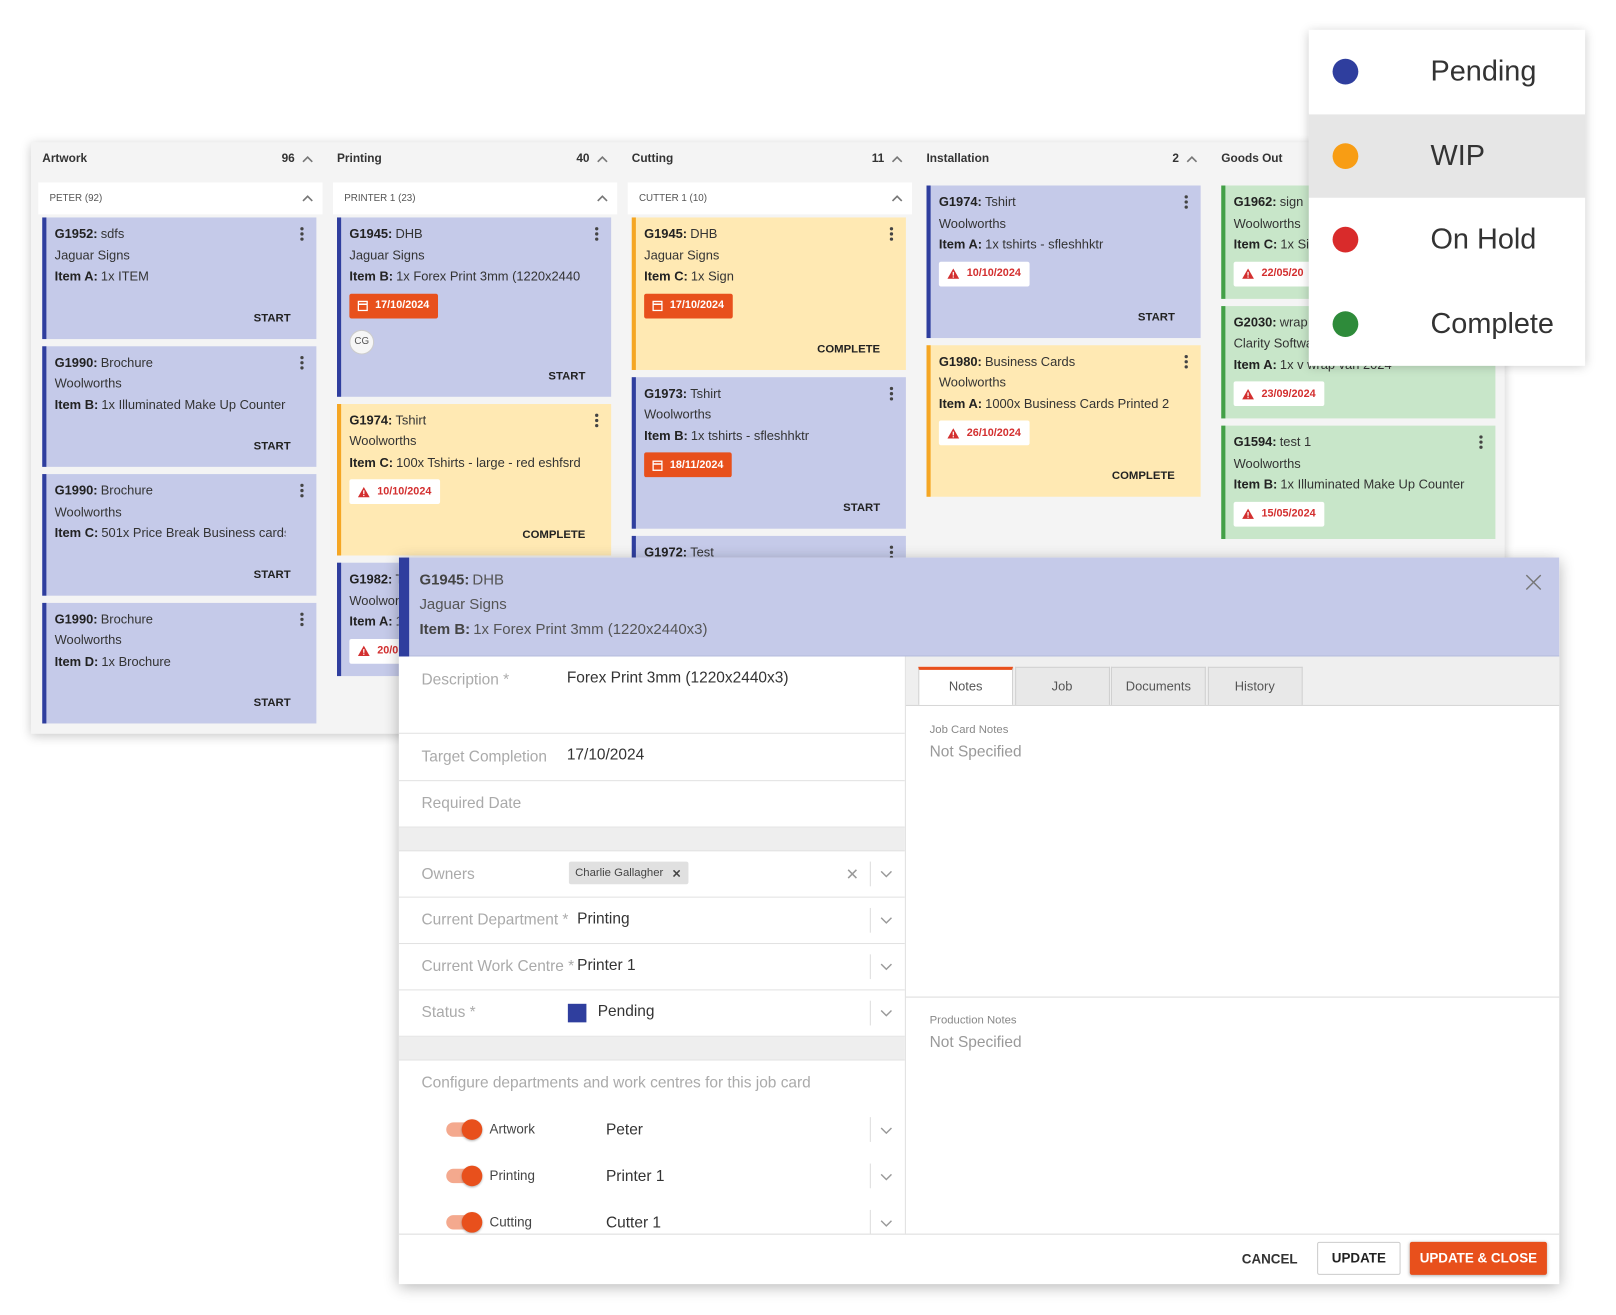 This screenshot has width=1616, height=1315. What do you see at coordinates (170, 533) in the screenshot?
I see `item-line: Item C: 501x Price Break Business cards` at bounding box center [170, 533].